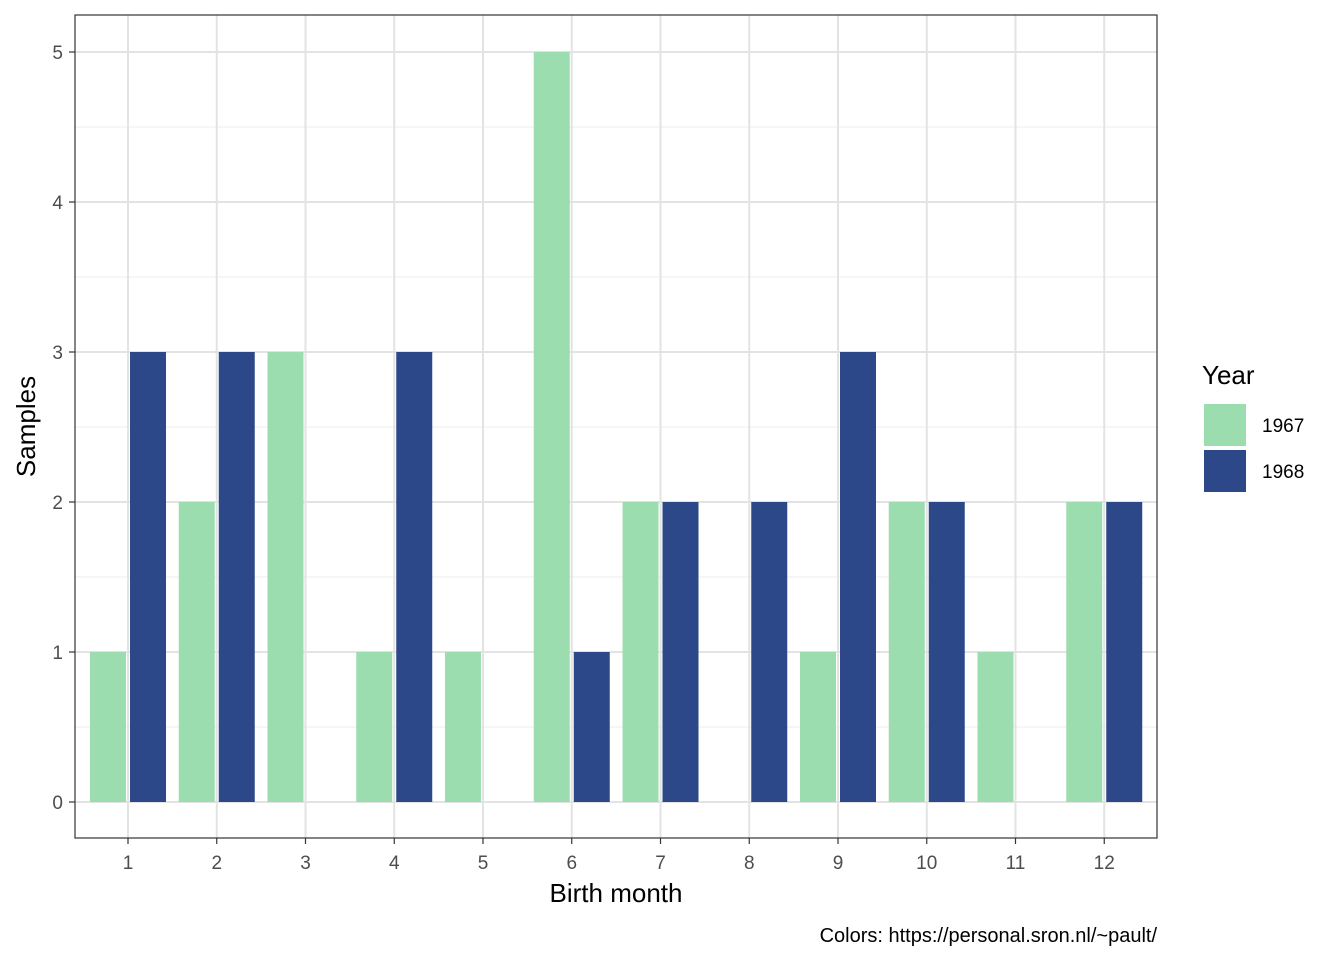 The image size is (1344, 965). I want to click on legend-title: Year, so click(1228, 375).